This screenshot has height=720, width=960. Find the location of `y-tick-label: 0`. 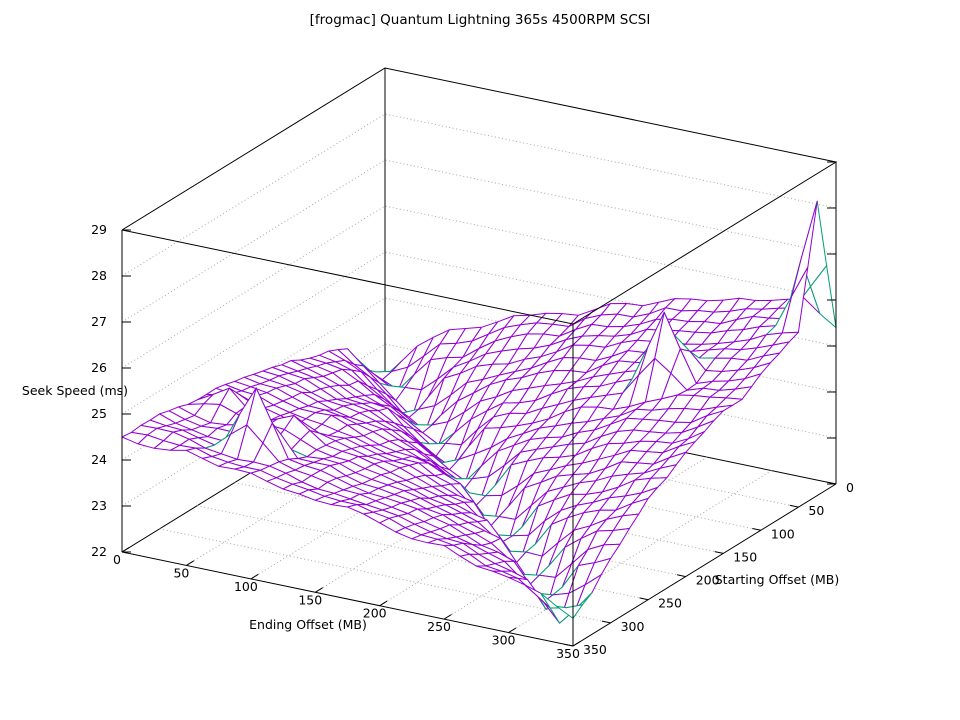

y-tick-label: 0 is located at coordinates (850, 487).